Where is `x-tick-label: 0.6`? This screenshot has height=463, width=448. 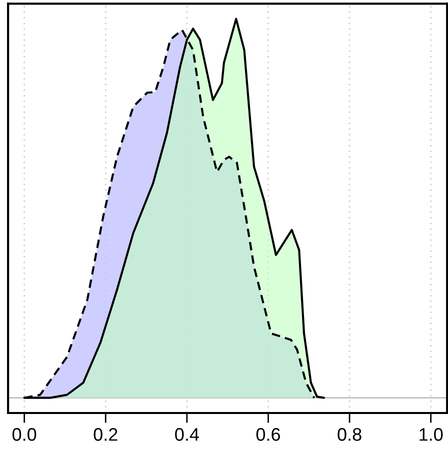 x-tick-label: 0.6 is located at coordinates (268, 434).